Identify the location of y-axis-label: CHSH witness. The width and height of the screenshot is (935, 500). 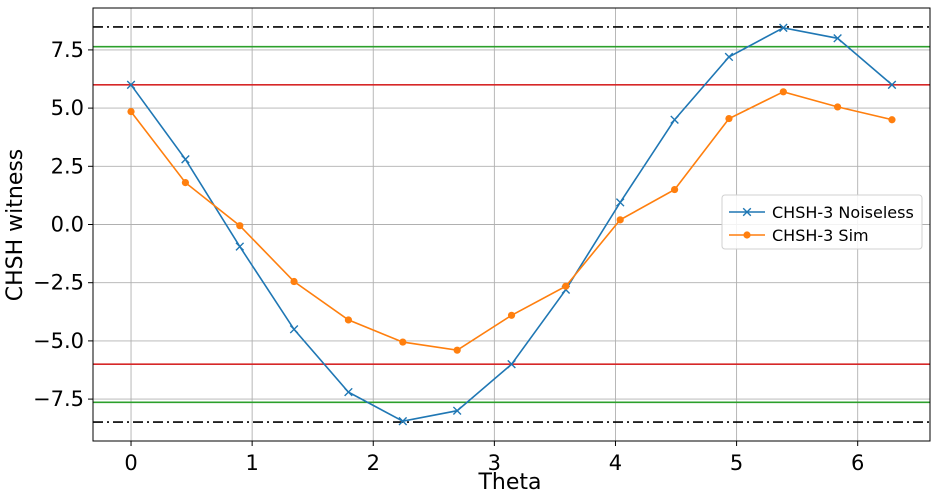
(15, 225).